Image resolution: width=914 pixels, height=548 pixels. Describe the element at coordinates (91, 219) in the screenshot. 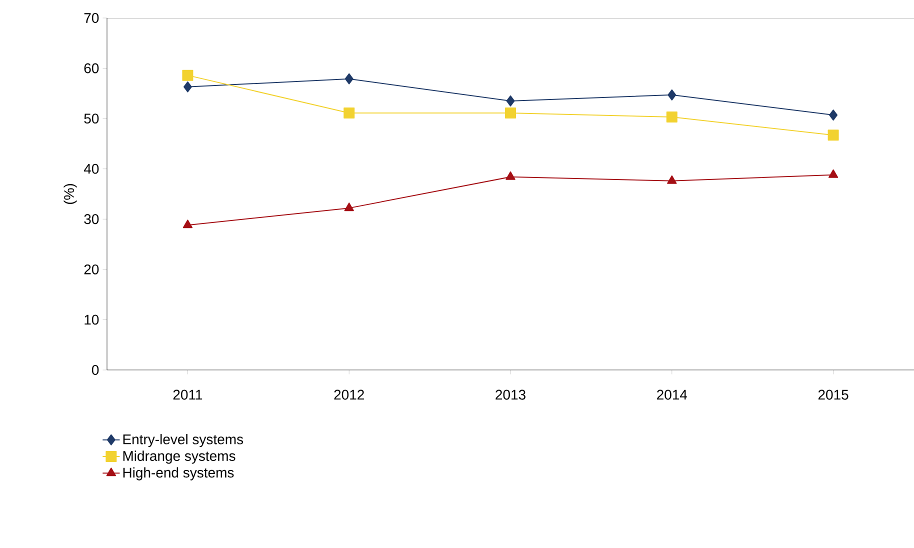

I see `y-tick-label: 30` at that location.